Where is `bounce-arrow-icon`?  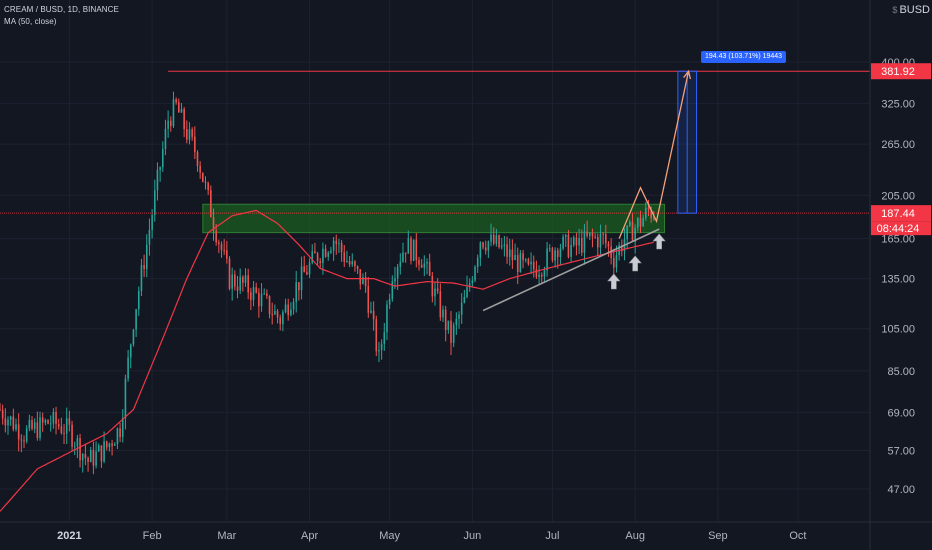
bounce-arrow-icon is located at coordinates (635, 263).